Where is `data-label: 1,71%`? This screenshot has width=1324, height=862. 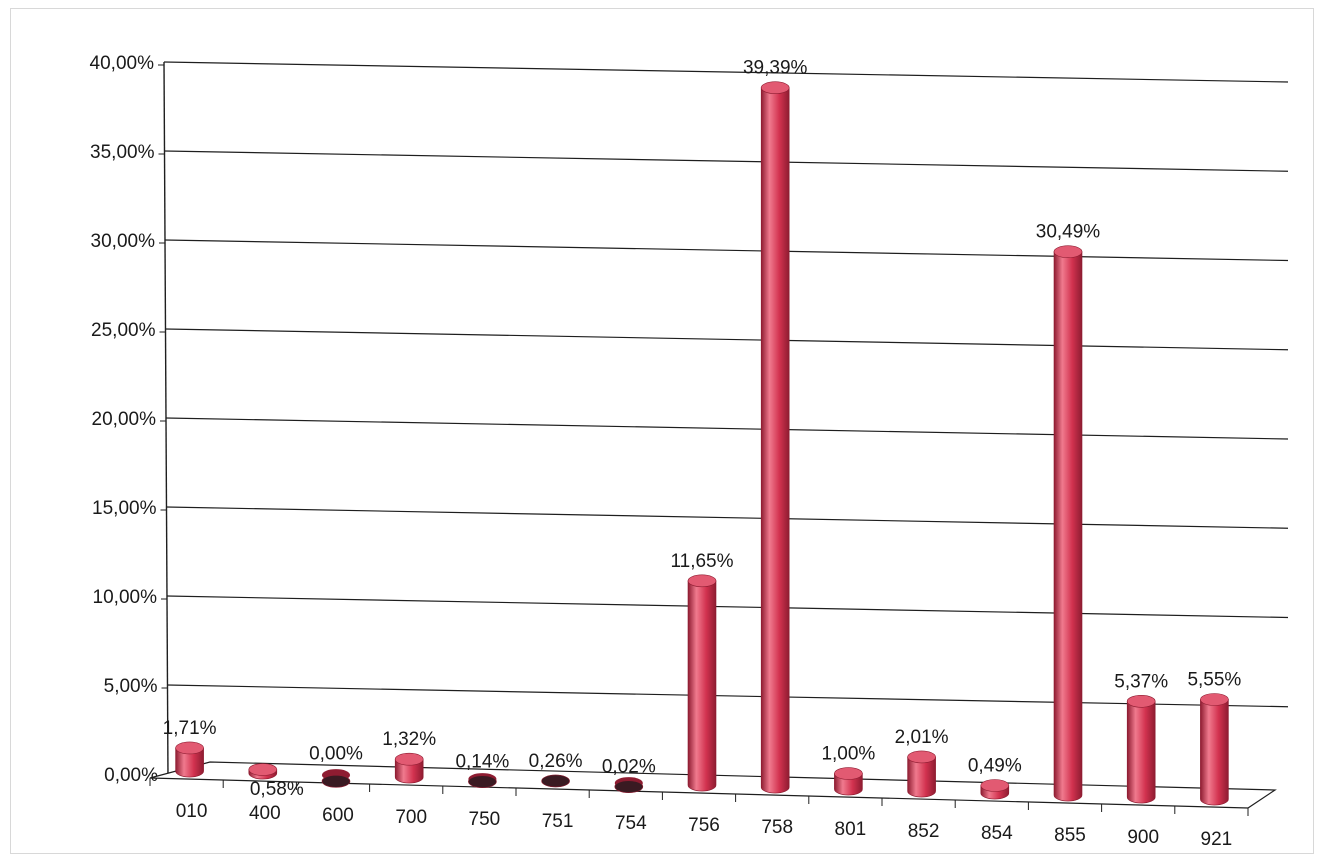
data-label: 1,71% is located at coordinates (190, 728).